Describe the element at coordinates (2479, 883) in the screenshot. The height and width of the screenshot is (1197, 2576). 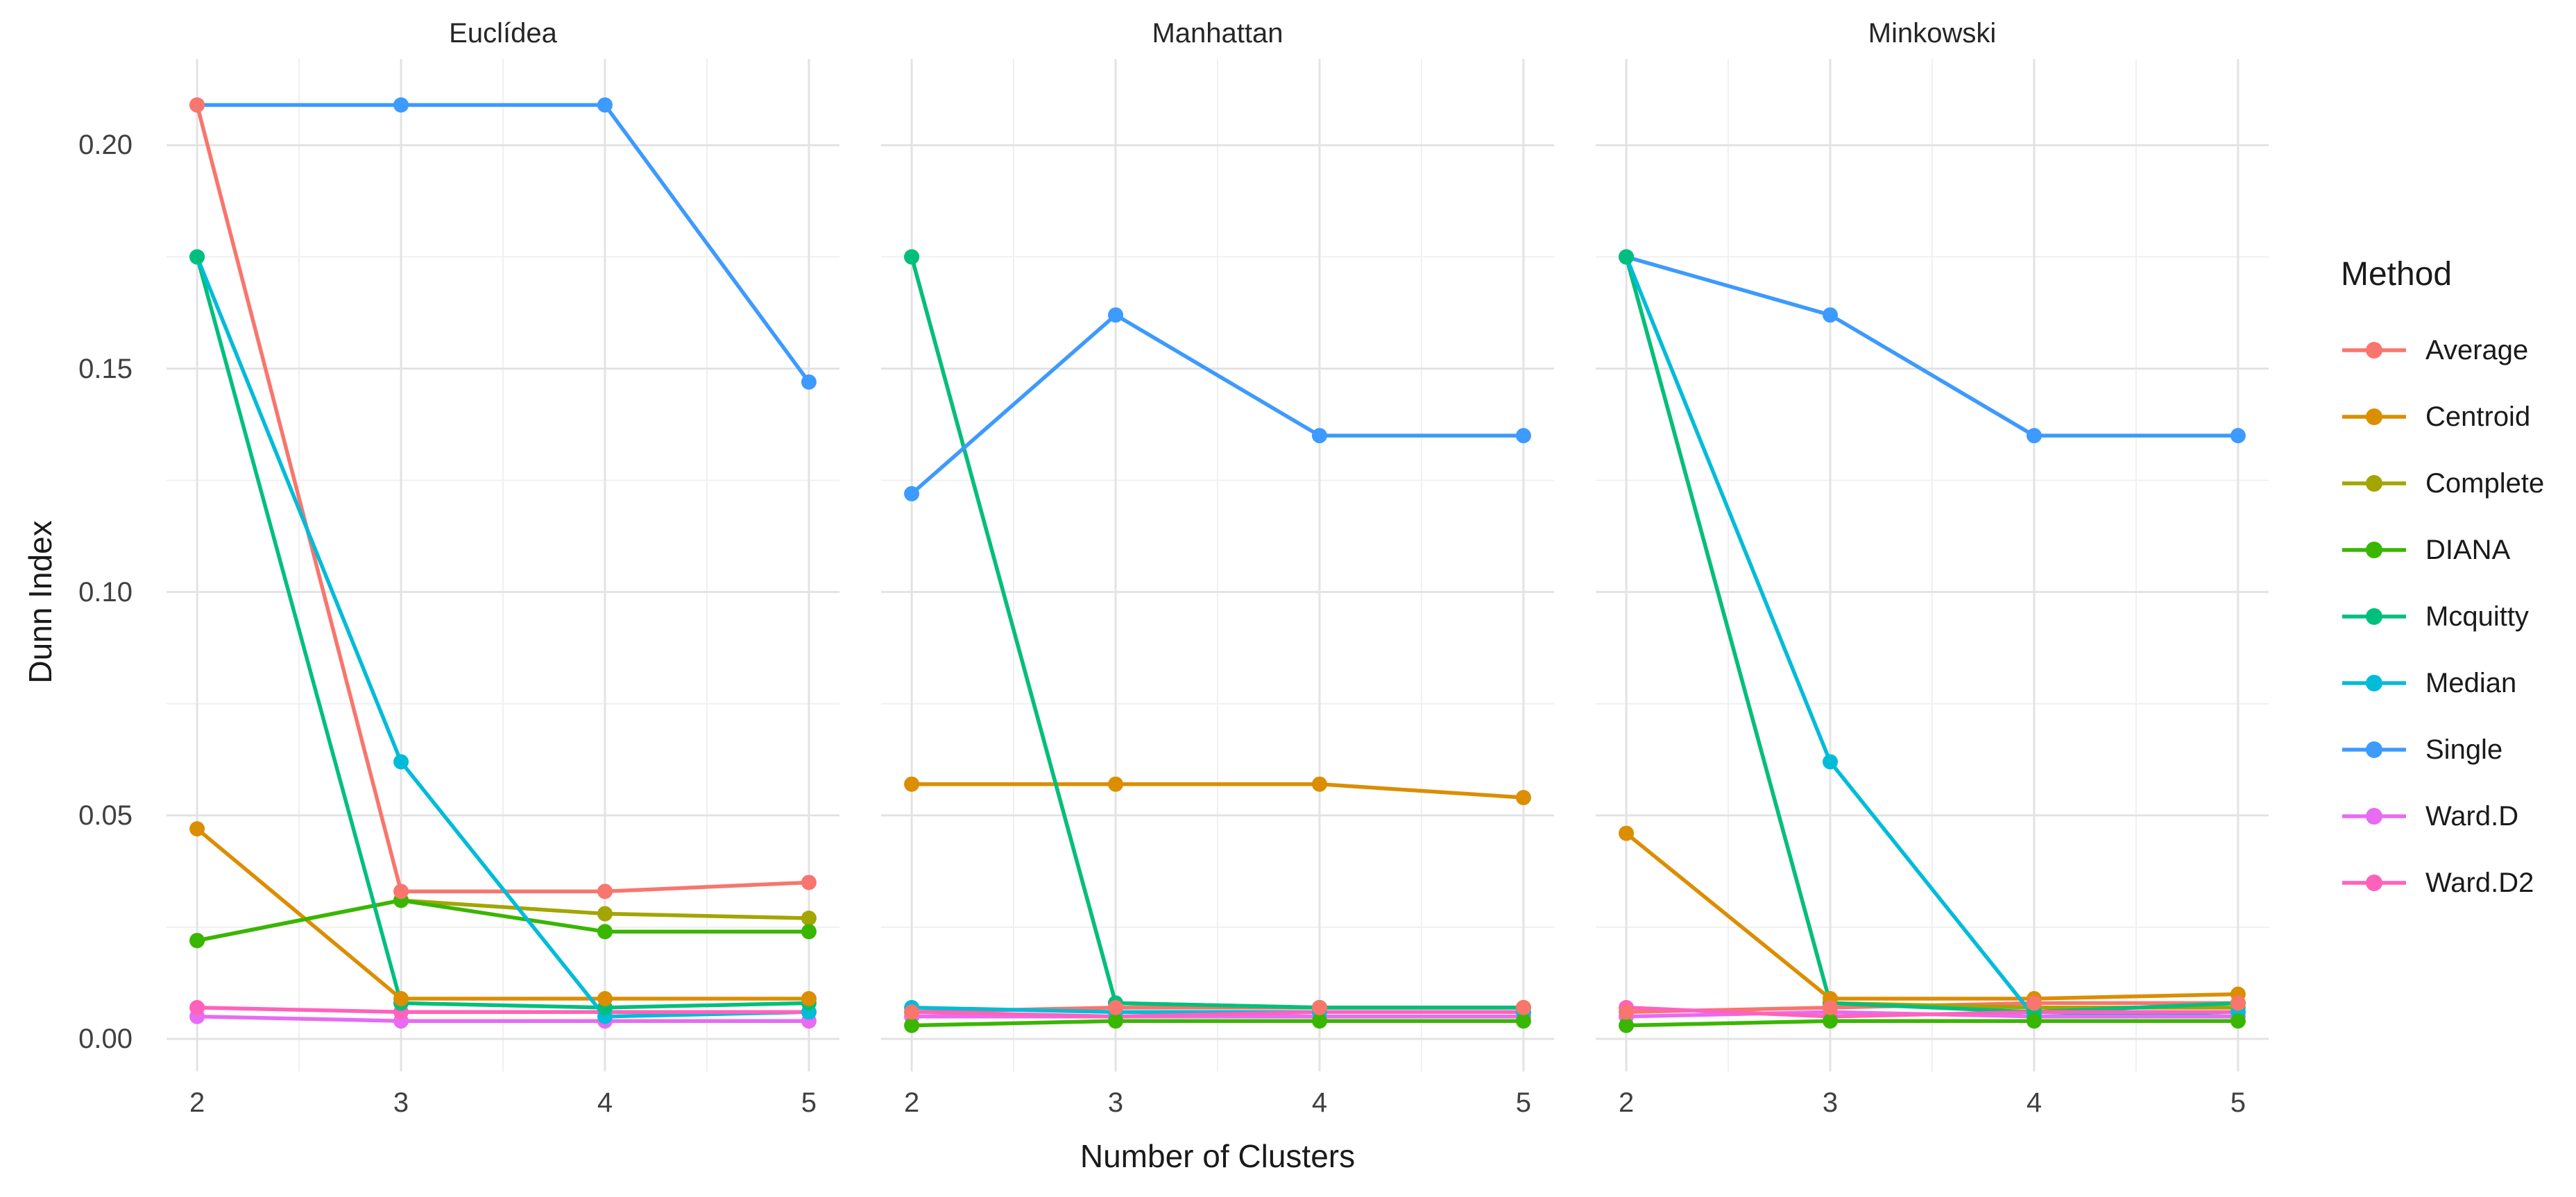
I see `legend-item-label: Ward.D2` at that location.